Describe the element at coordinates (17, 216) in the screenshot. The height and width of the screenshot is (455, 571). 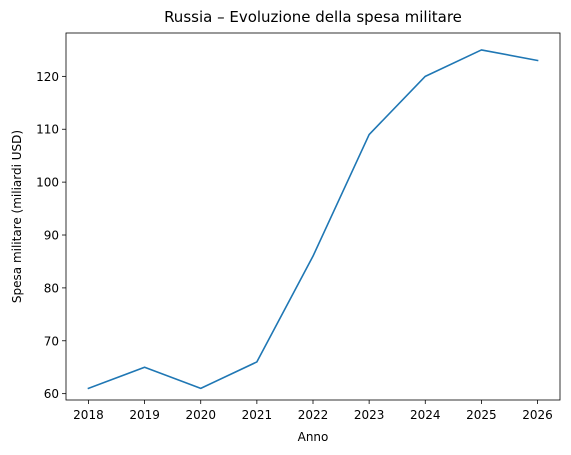
I see `y-axis-label: Spesa militare (miliardi USD)` at that location.